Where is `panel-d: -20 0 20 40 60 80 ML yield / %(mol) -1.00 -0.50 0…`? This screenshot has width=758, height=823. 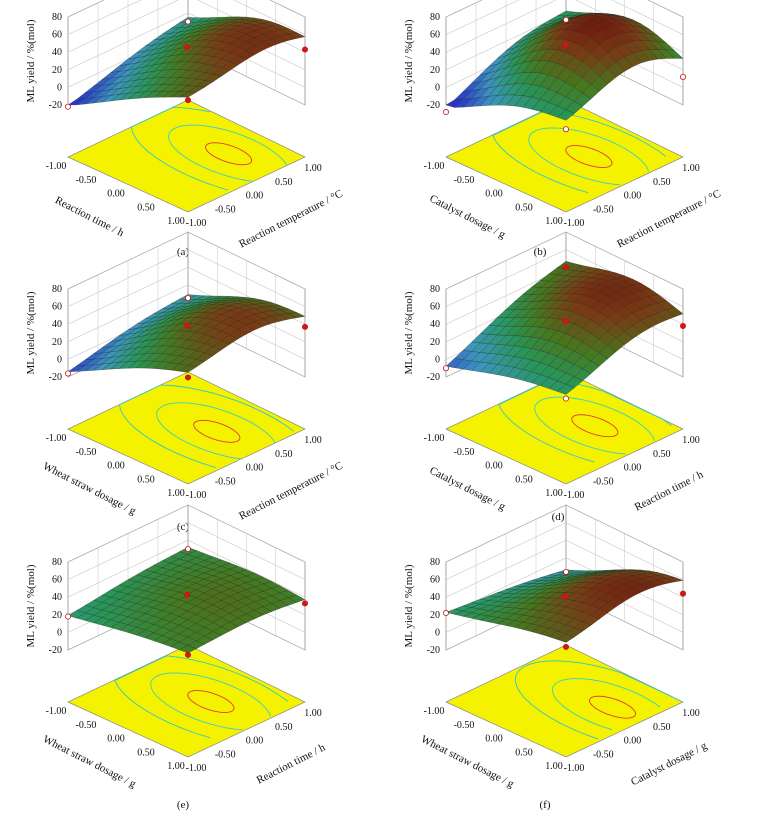 panel-d: -20 0 20 40 60 80 ML yield / %(mol) -1.00 -0.50 0… is located at coordinates (554, 372).